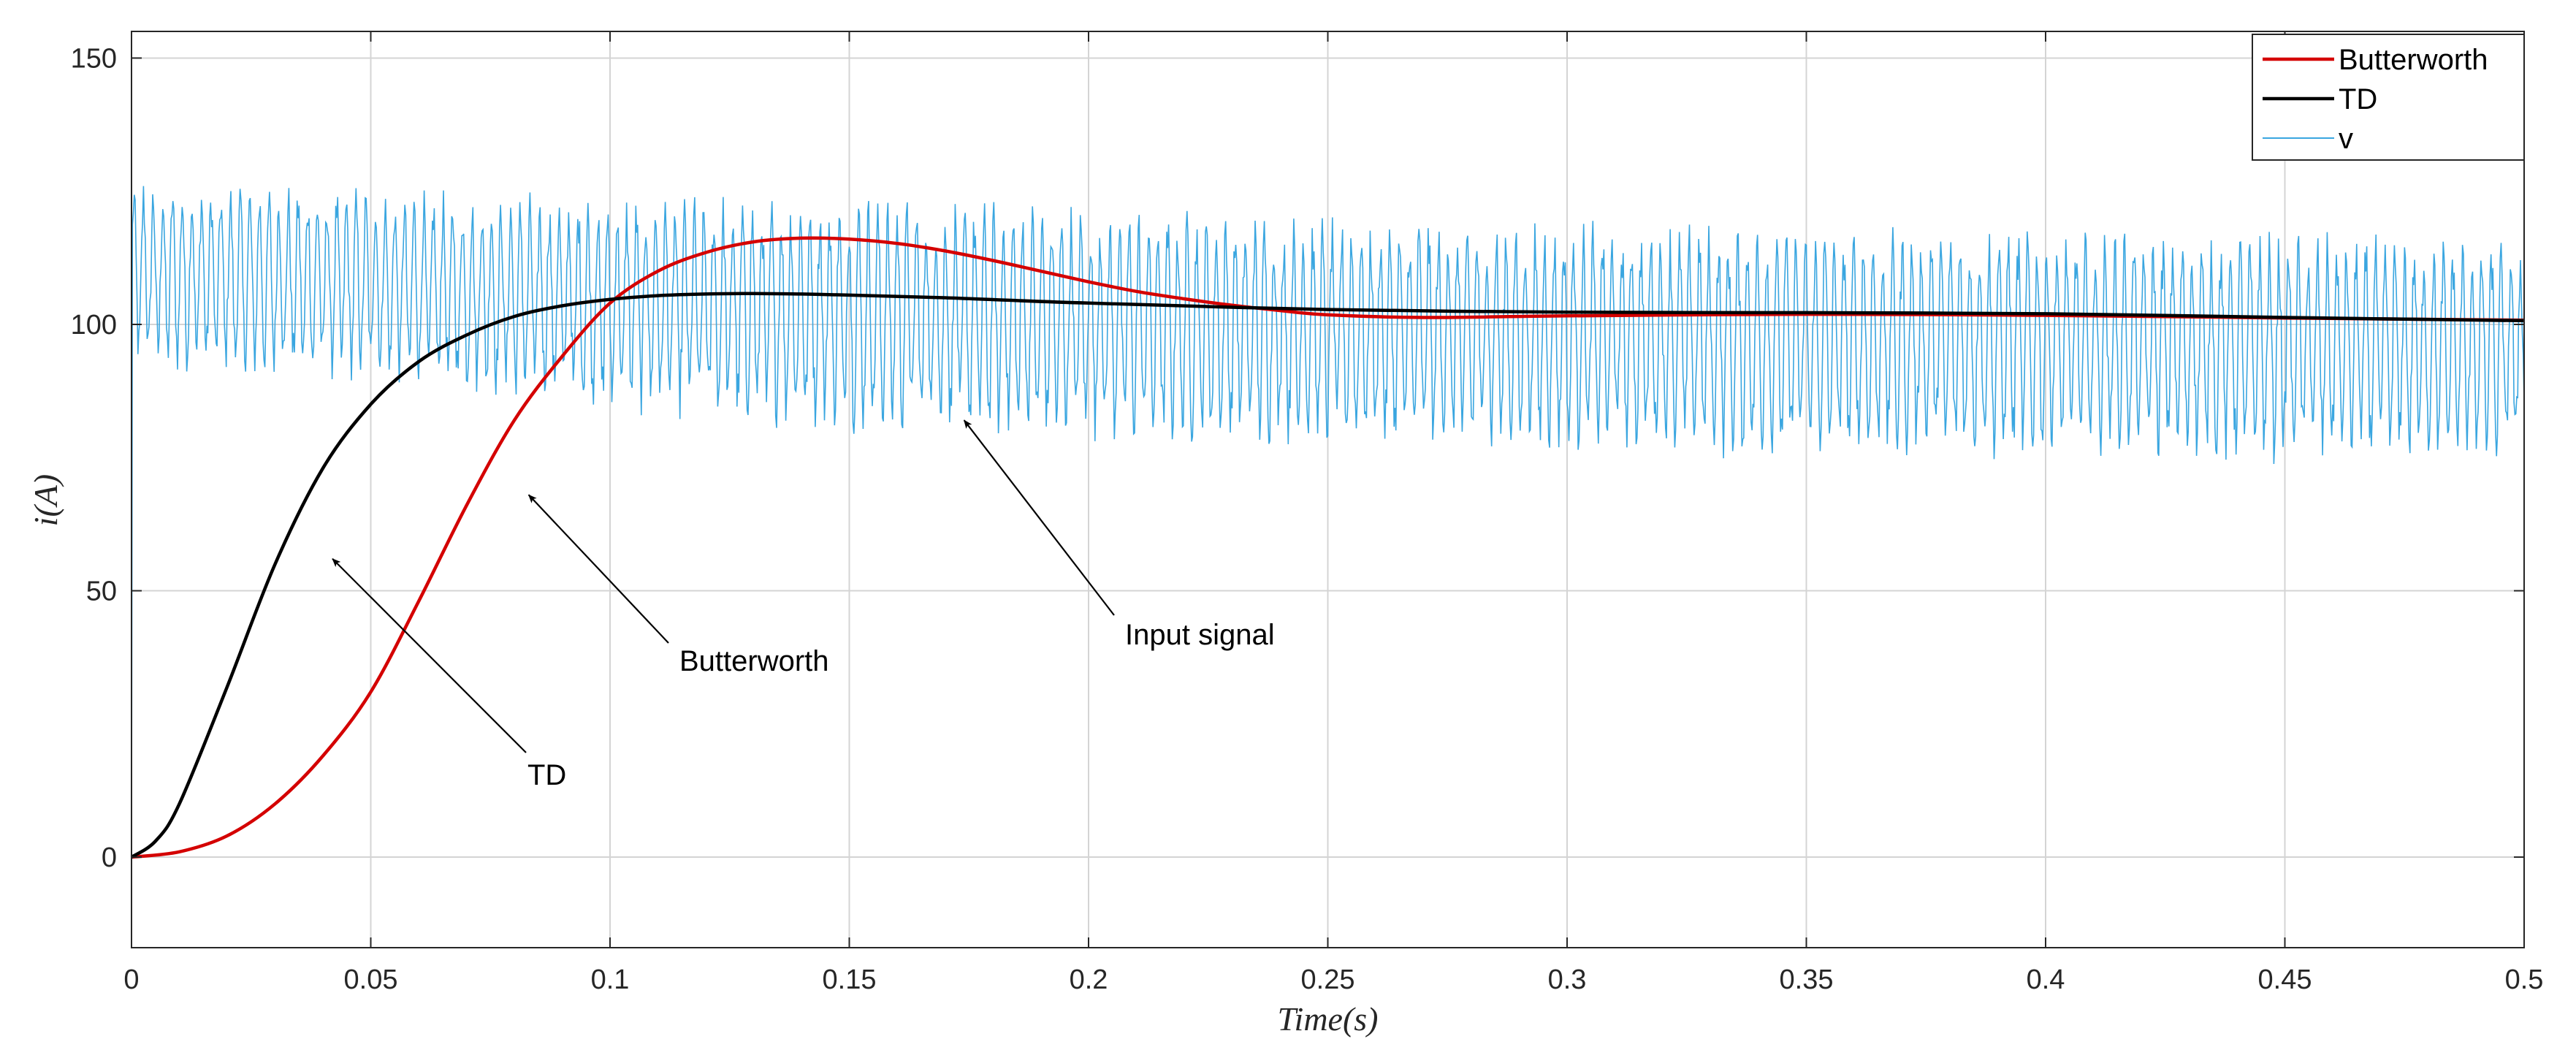 The image size is (2576, 1058). What do you see at coordinates (2413, 60) in the screenshot?
I see `legend-label-butterworth: Butterworth` at bounding box center [2413, 60].